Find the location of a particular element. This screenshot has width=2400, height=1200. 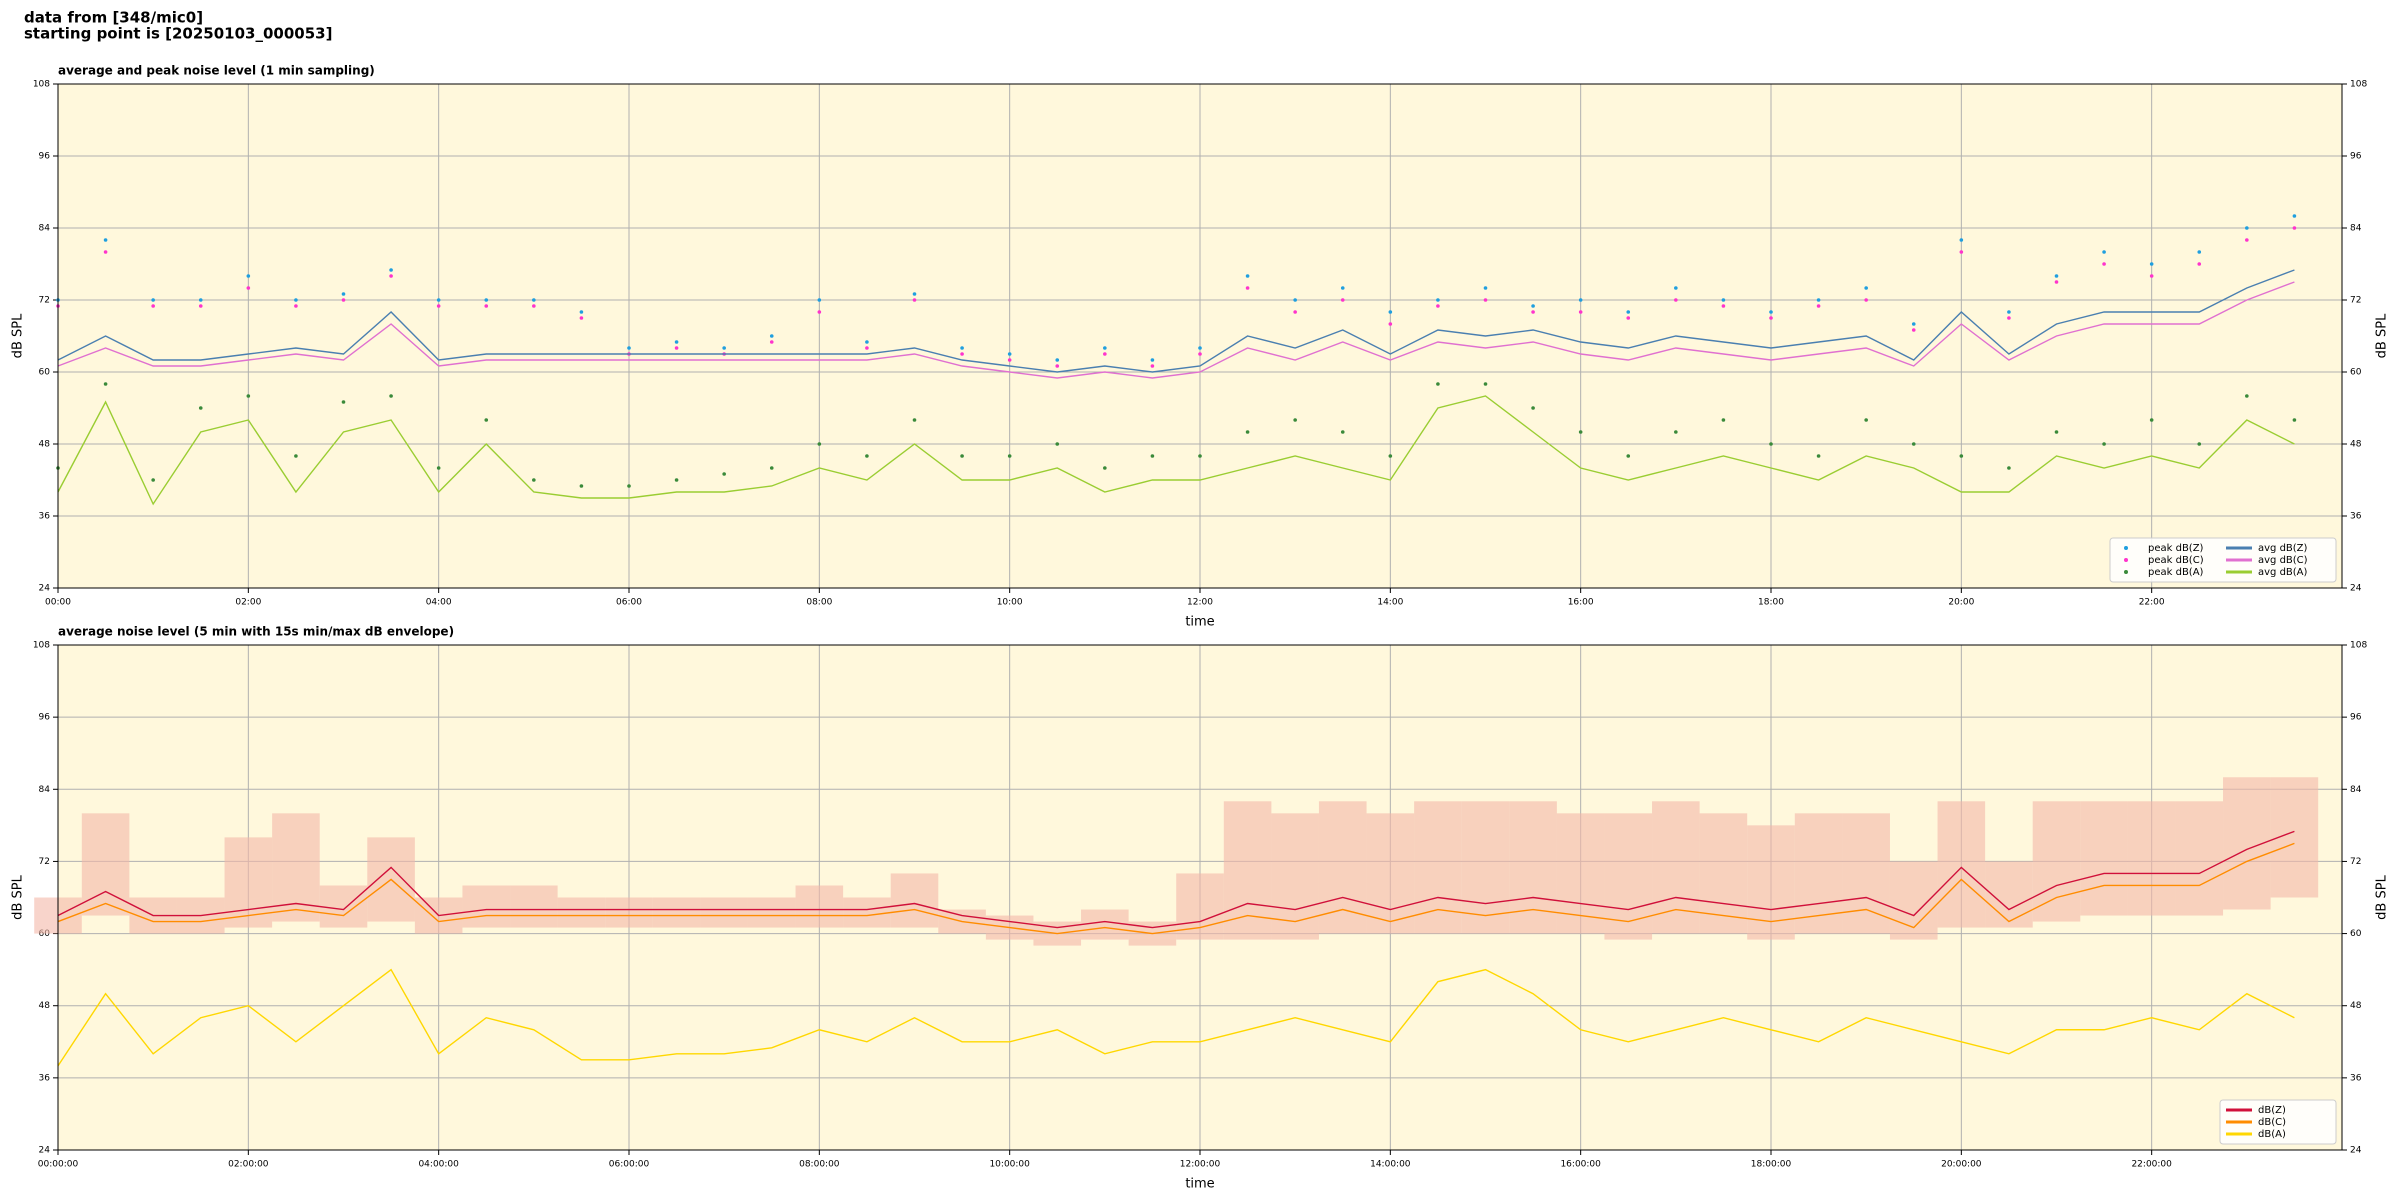

x-tick-label: 08:00 is located at coordinates (819, 603).